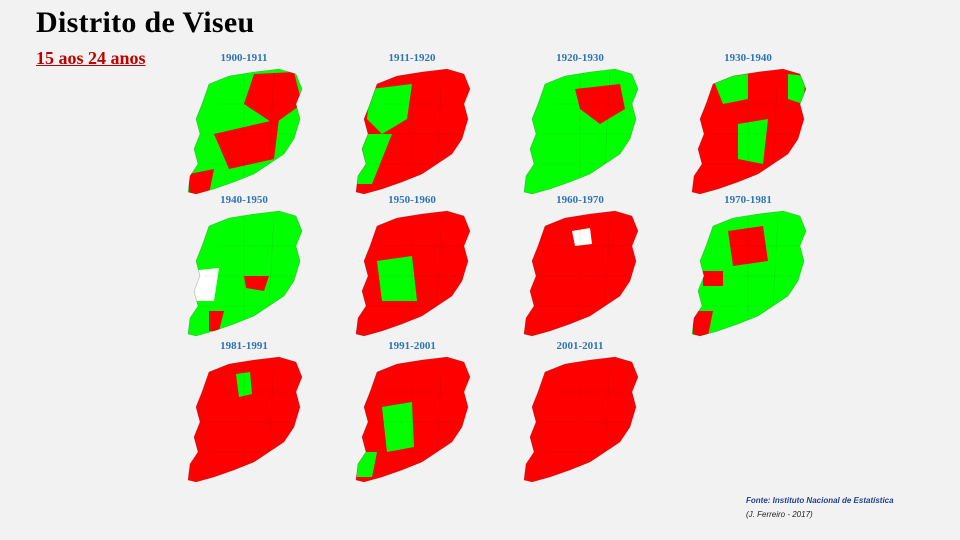  I want to click on map-panel-2001-2011: 2001-2011, so click(590, 415).